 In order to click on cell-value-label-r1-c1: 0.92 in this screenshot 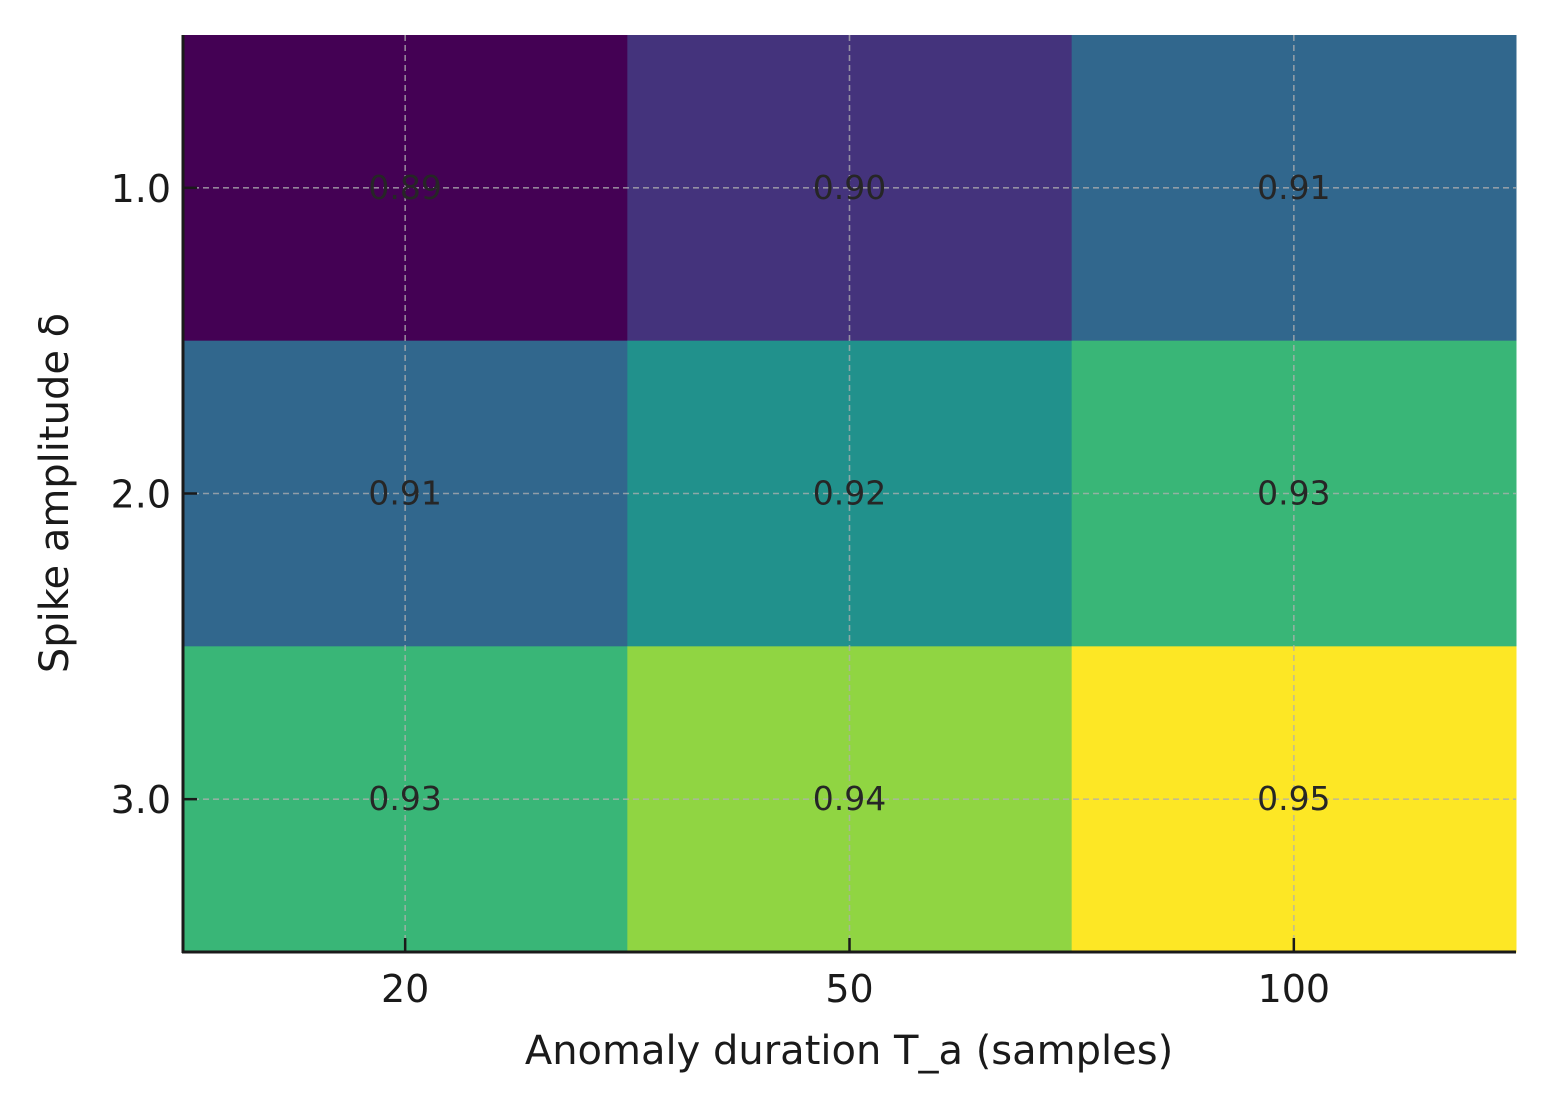, I will do `click(849, 493)`.